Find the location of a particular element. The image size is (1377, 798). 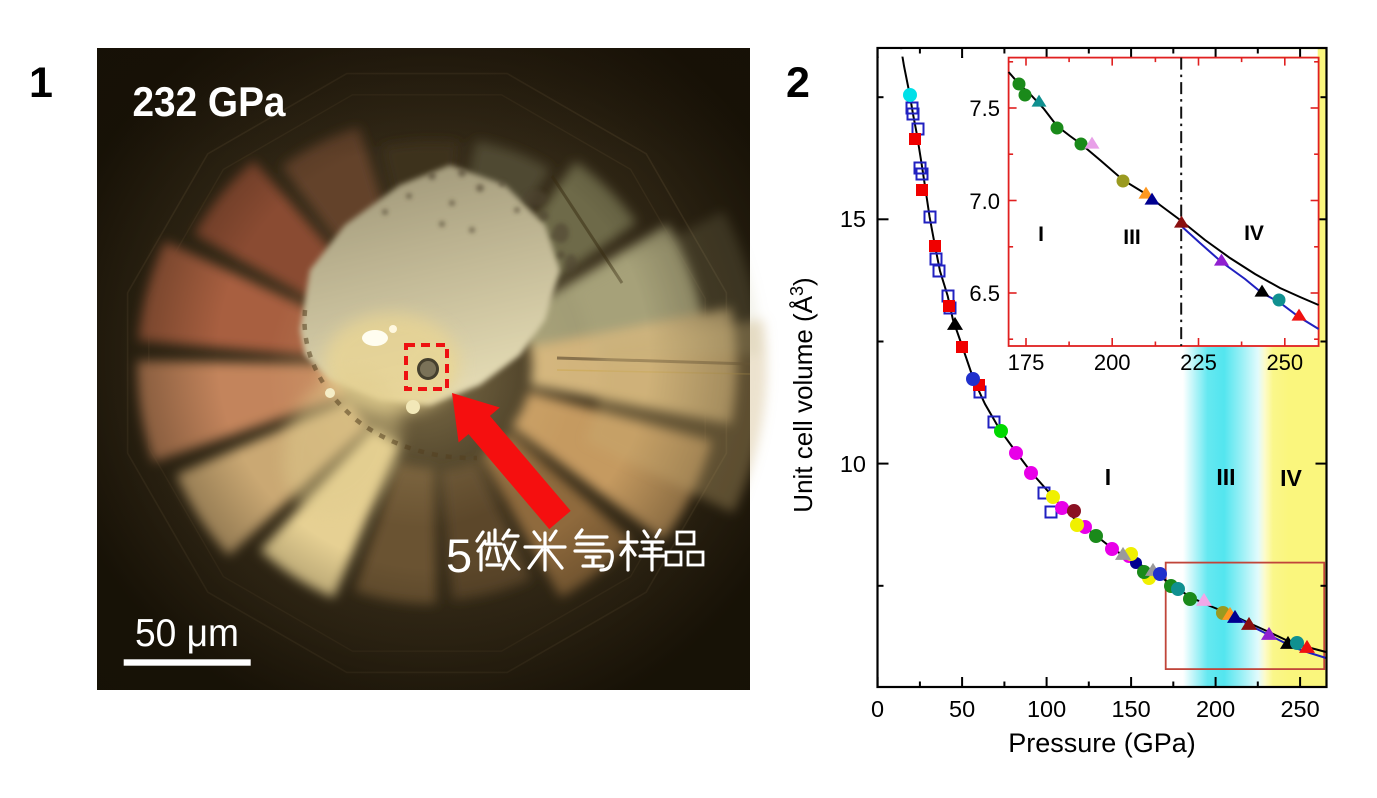

svg-text: 2 is located at coordinates (798, 83).